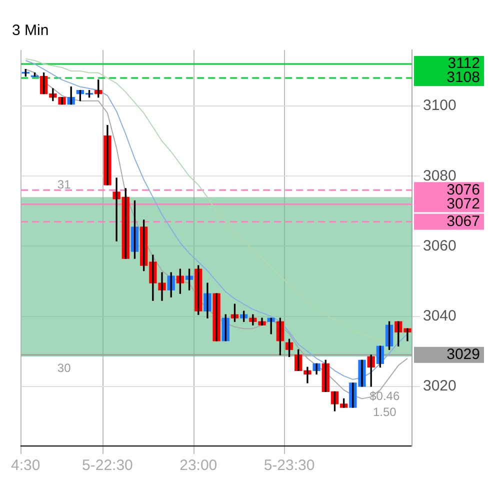 Image resolution: width=500 pixels, height=489 pixels. Describe the element at coordinates (384, 411) in the screenshot. I see `annotation: 1.50` at that location.